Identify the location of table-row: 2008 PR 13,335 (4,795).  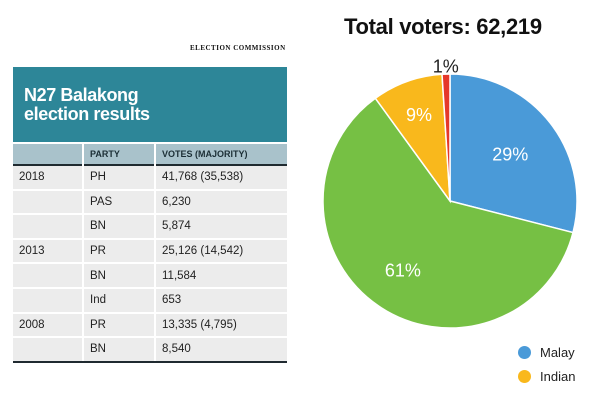
(150, 325).